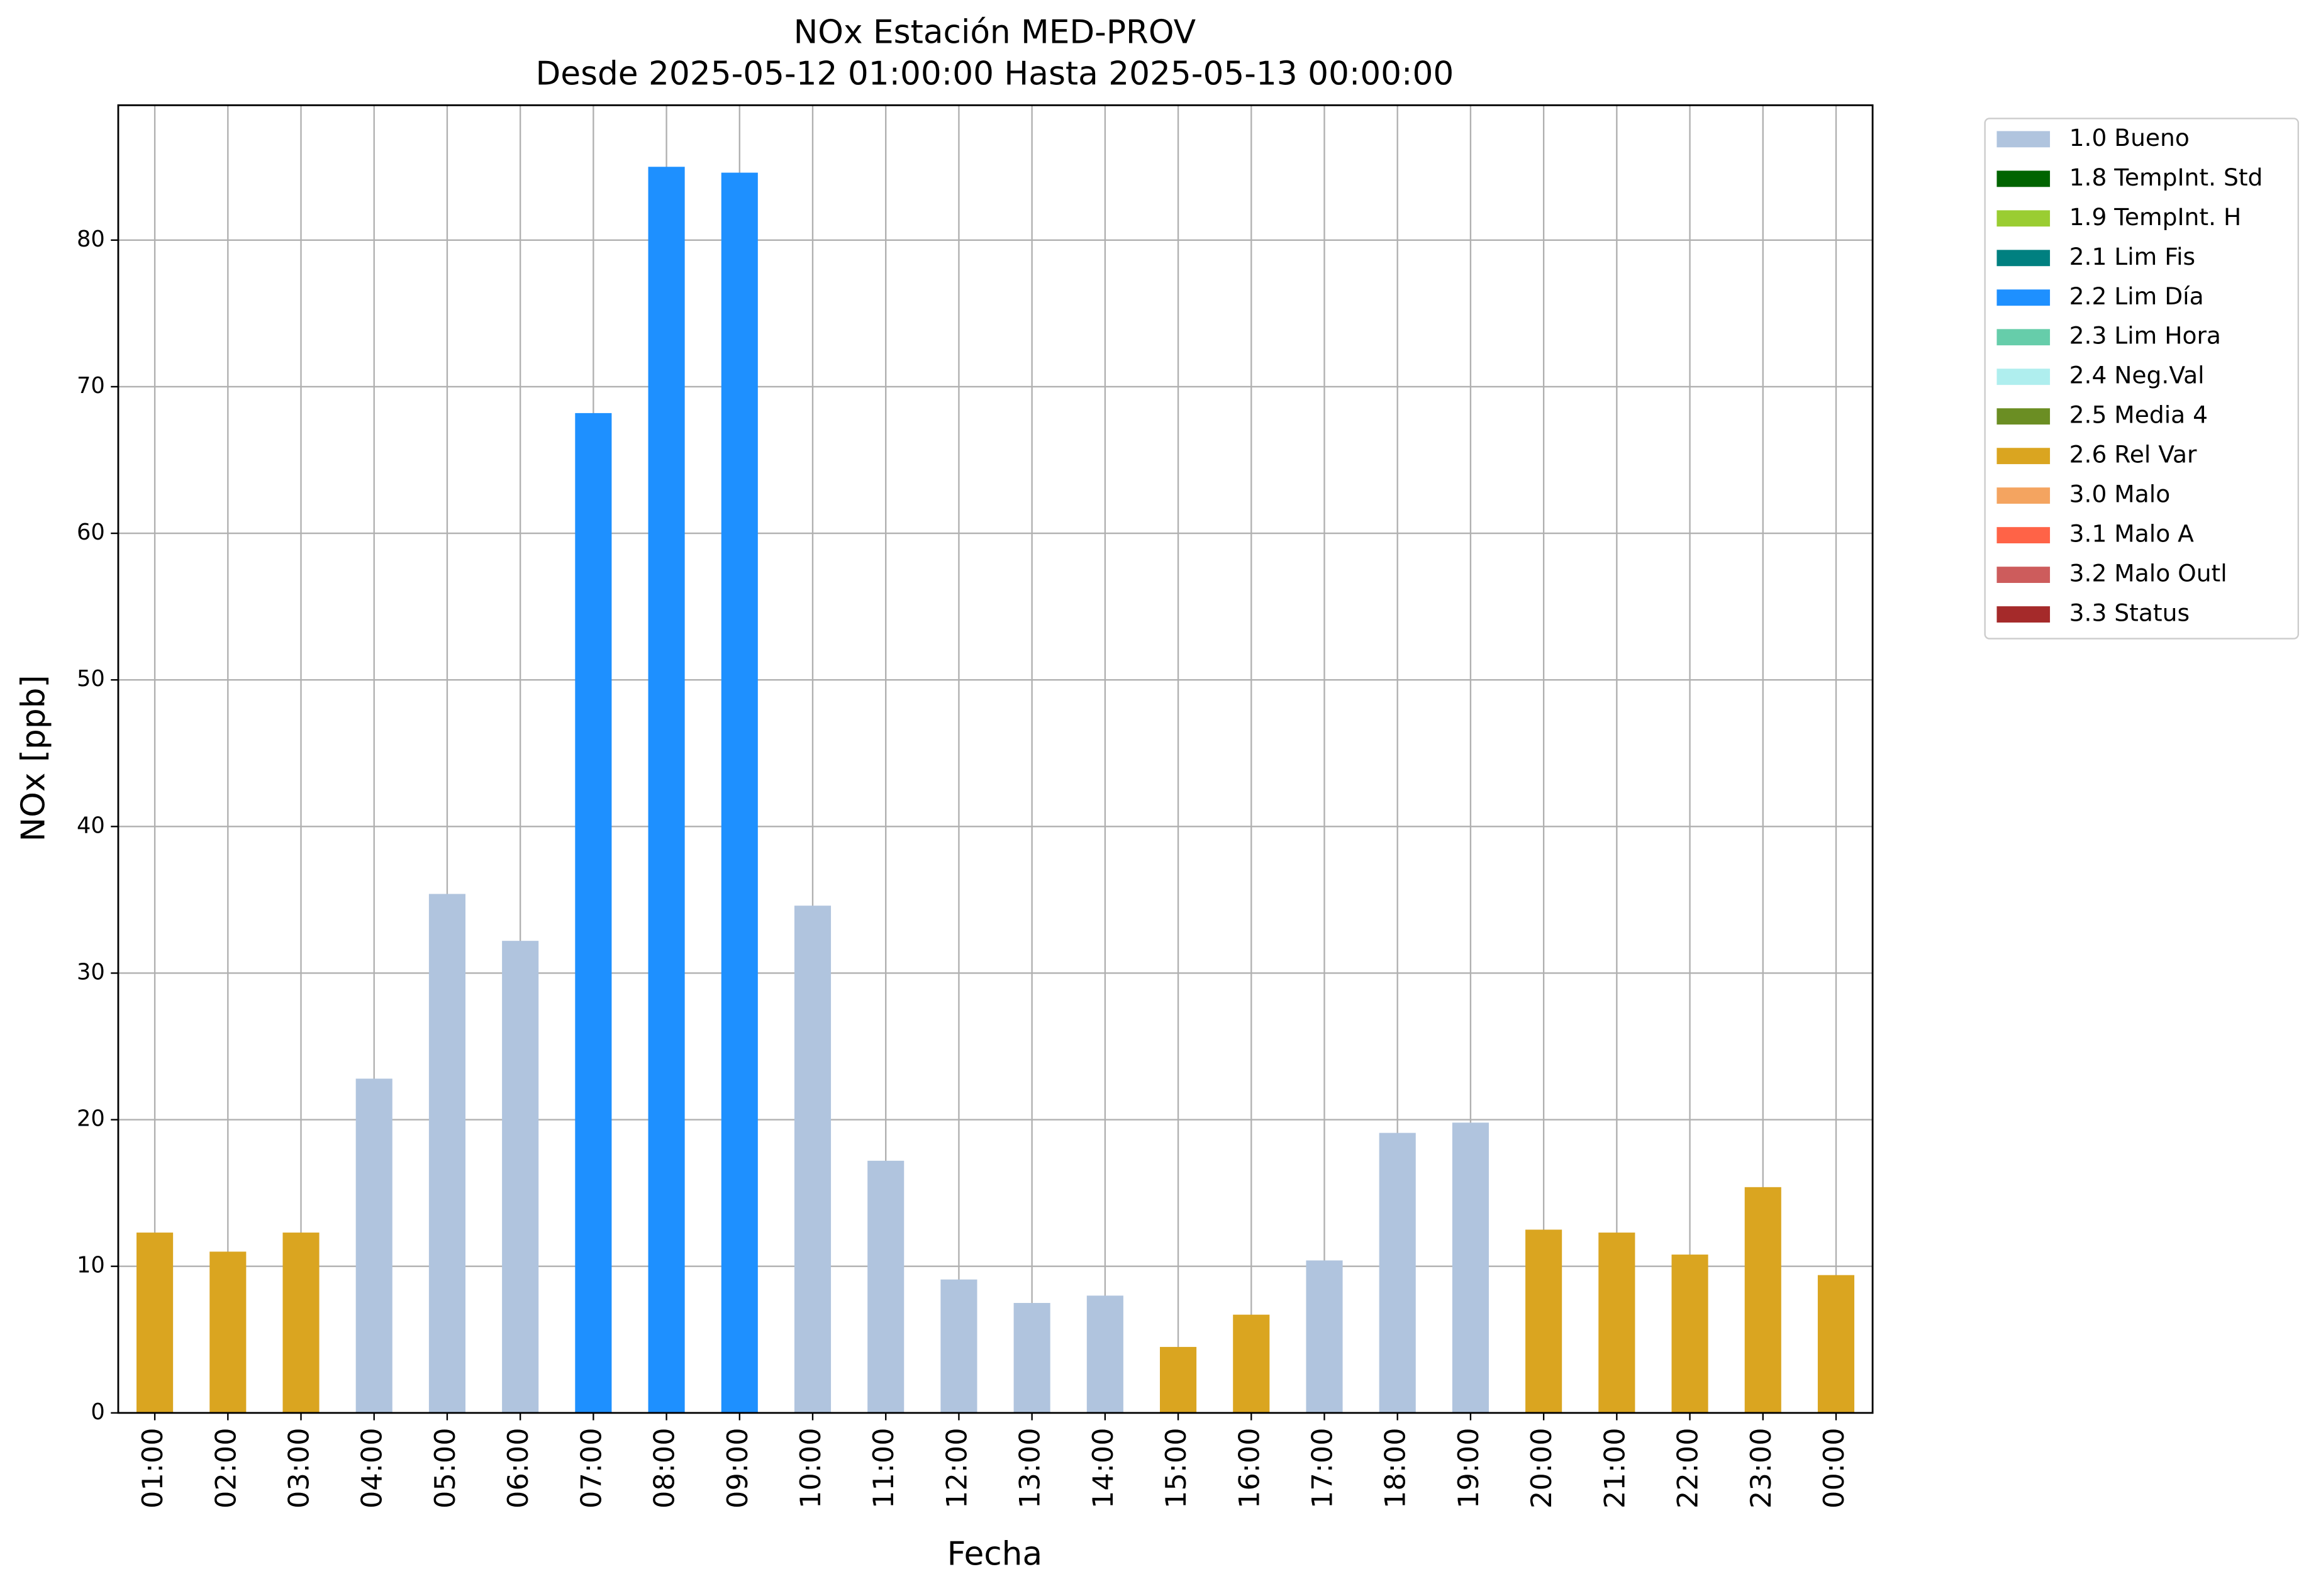 This screenshot has width=2316, height=1596. What do you see at coordinates (2138, 415) in the screenshot?
I see `legend-label: 2.5 Media 4` at bounding box center [2138, 415].